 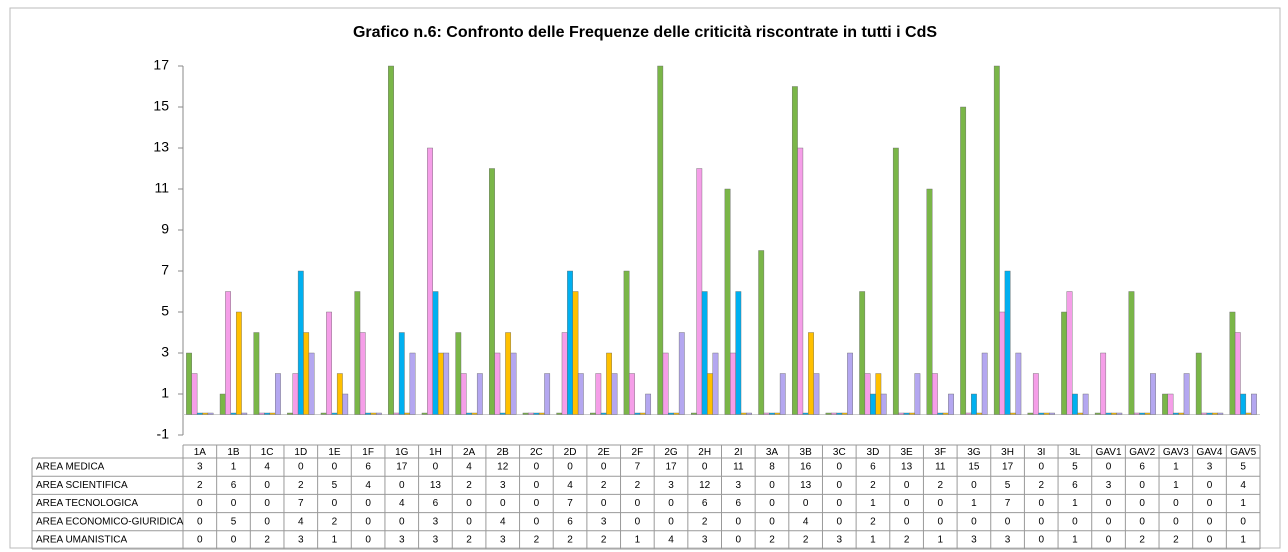 I want to click on x-tick-label: 3F, so click(x=940, y=452).